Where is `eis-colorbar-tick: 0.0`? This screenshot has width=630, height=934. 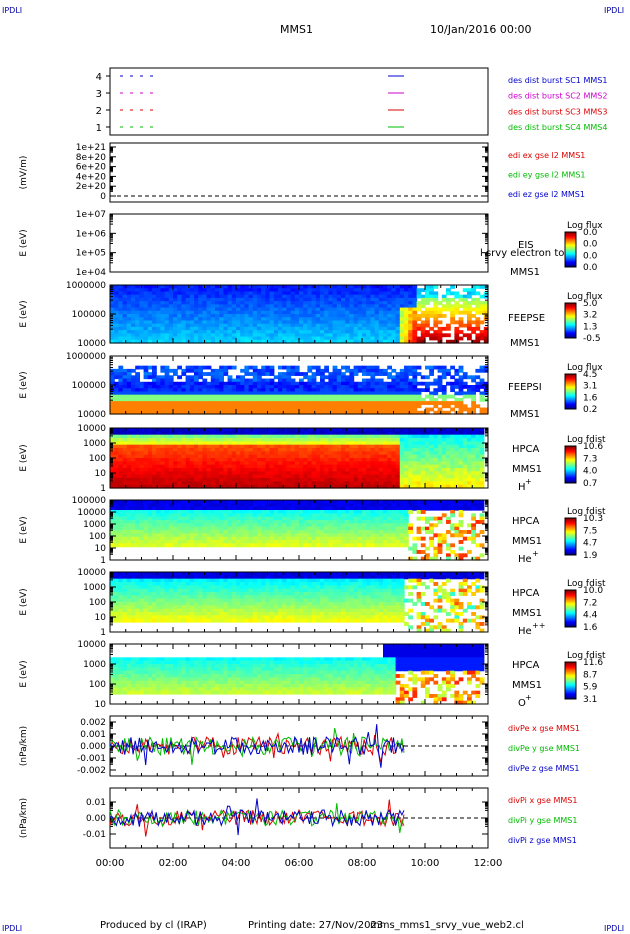 eis-colorbar-tick: 0.0 is located at coordinates (590, 268).